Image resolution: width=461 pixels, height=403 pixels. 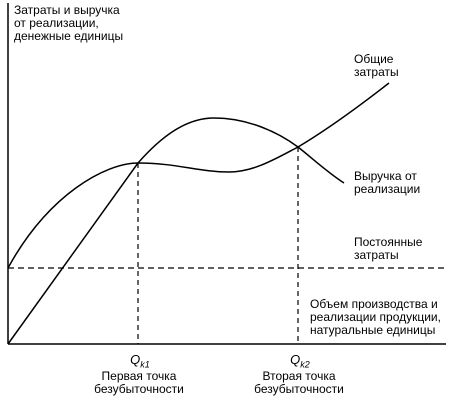 I want to click on series-label-fixed-cost: Постоянные затраты, so click(x=388, y=248).